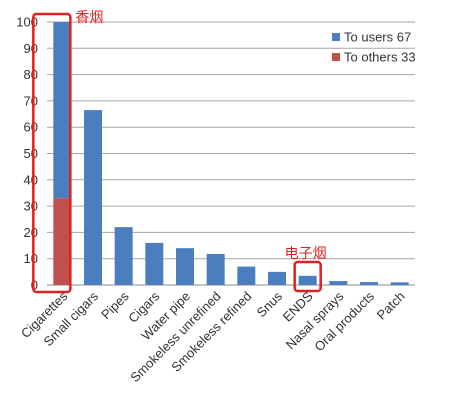 This screenshot has width=465, height=405. I want to click on y-tick-label: 40, so click(31, 179).